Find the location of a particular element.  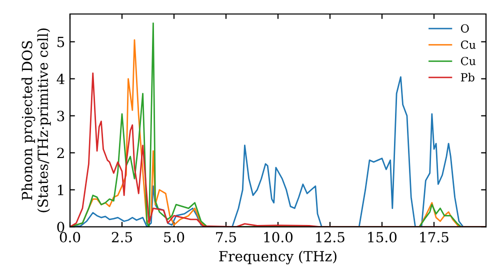

y-tick-label: 1 is located at coordinates (61, 190).